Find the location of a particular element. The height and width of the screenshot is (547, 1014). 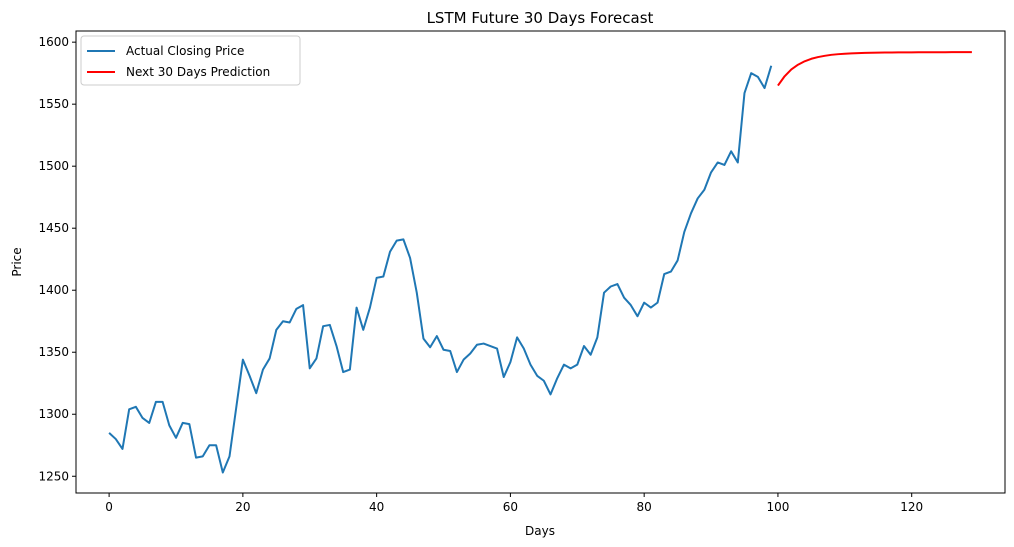

y-tick-label: 1500 is located at coordinates (53, 166).